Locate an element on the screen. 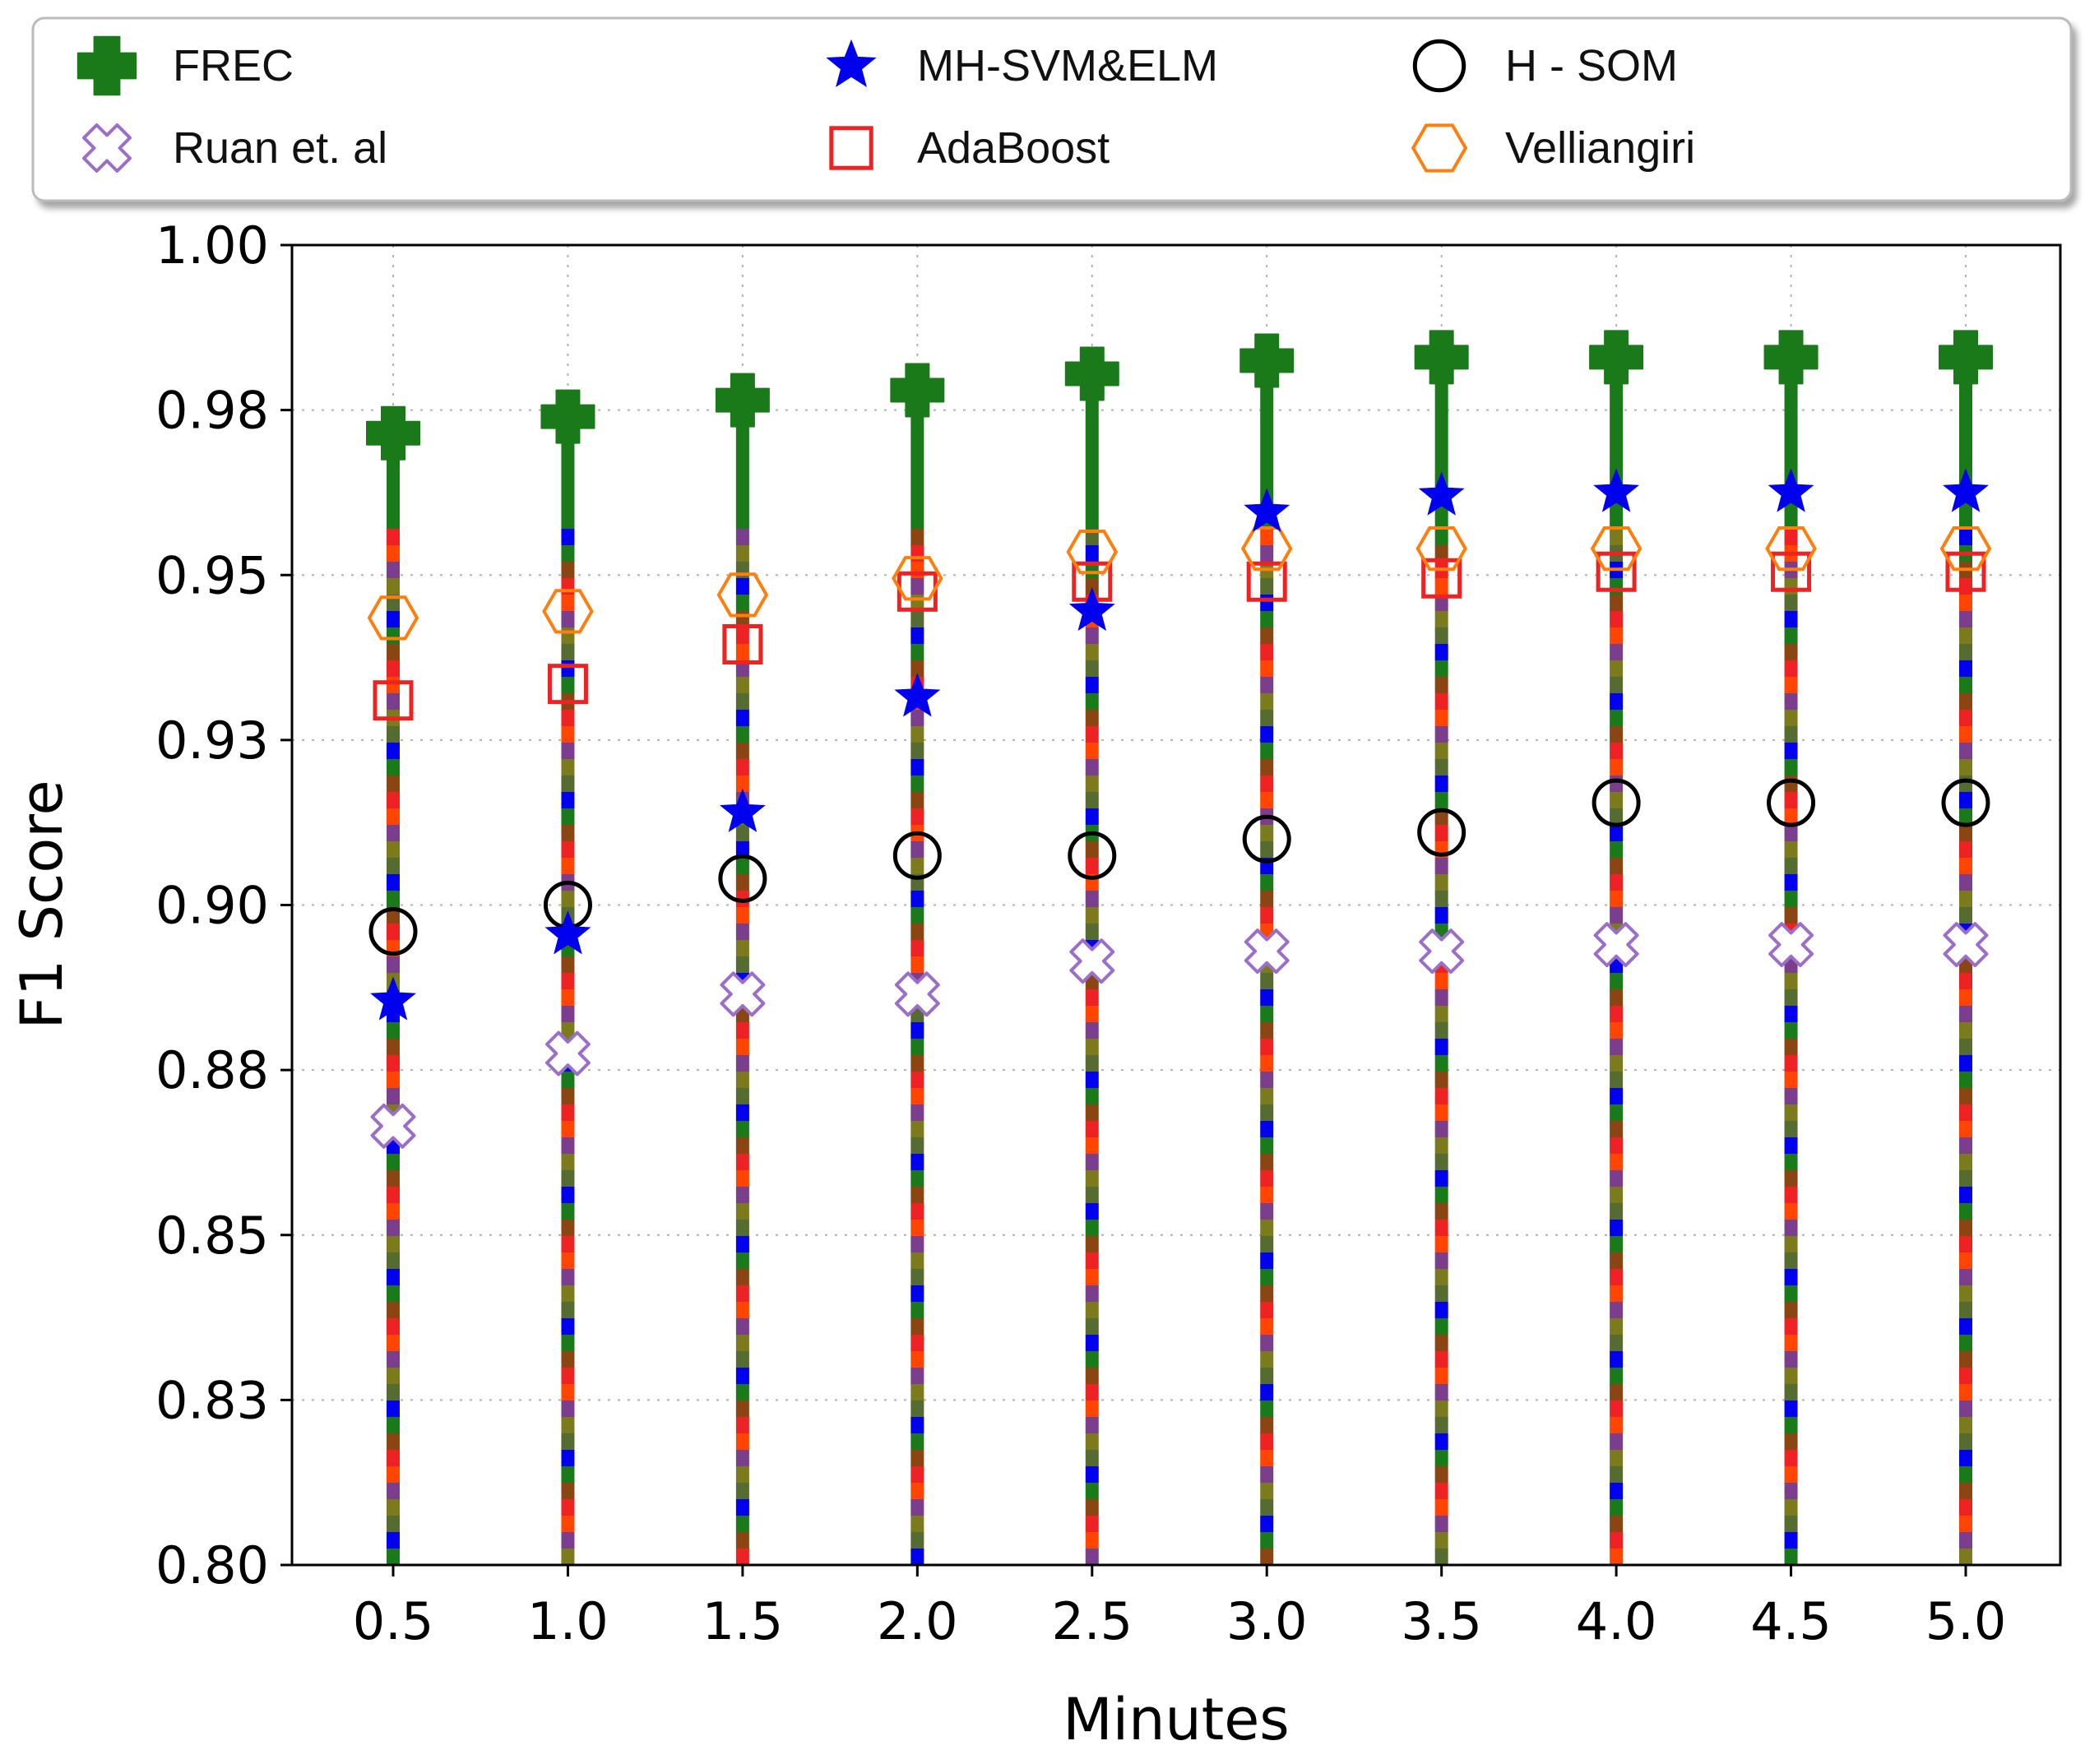 The width and height of the screenshot is (2085, 1764). legend-item-mh-svm-elm: MH-SVM&ELM is located at coordinates (1022, 64).